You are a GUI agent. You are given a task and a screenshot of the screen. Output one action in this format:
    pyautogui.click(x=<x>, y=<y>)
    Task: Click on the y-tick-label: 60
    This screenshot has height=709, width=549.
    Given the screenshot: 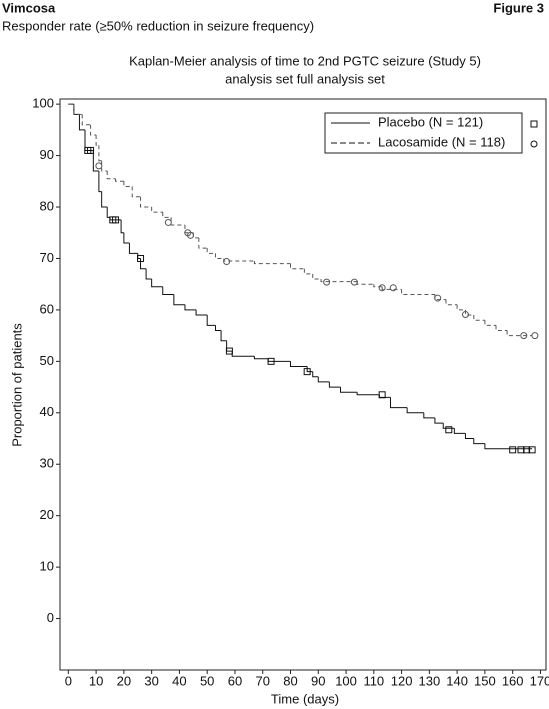 What is the action you would take?
    pyautogui.click(x=47, y=308)
    